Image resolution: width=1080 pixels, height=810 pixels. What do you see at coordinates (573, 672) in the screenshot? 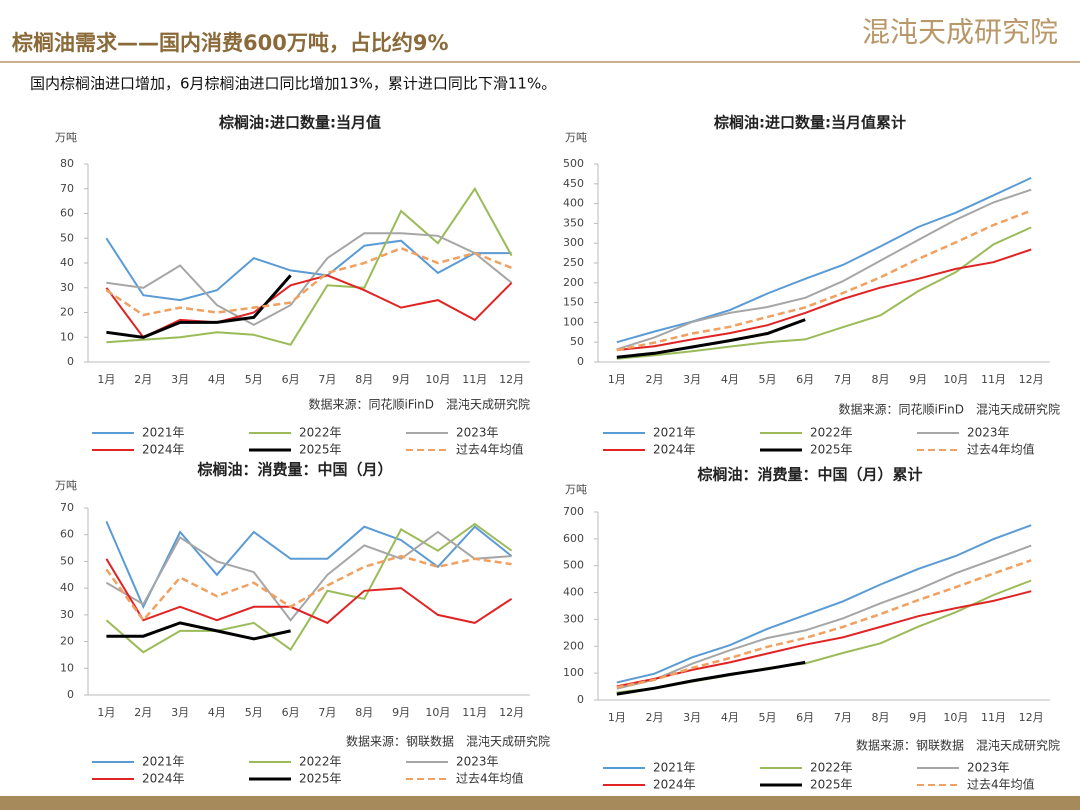
I see `y-tick-label: 100` at bounding box center [573, 672].